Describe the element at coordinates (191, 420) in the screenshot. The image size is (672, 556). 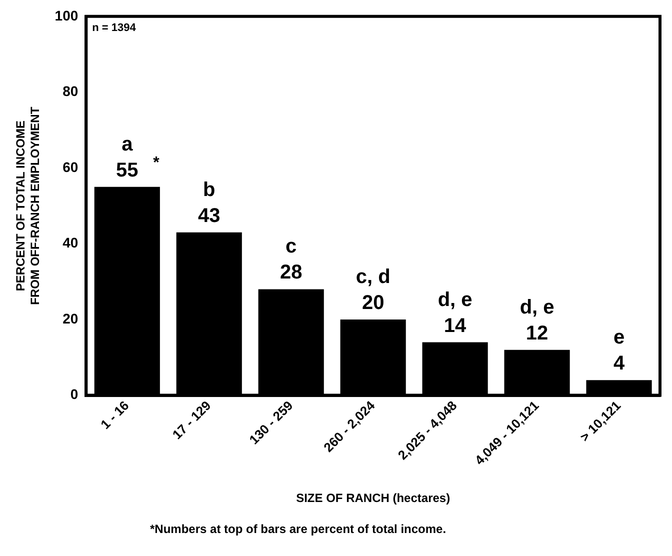
I see `x-tick-label: 17 - 129` at that location.